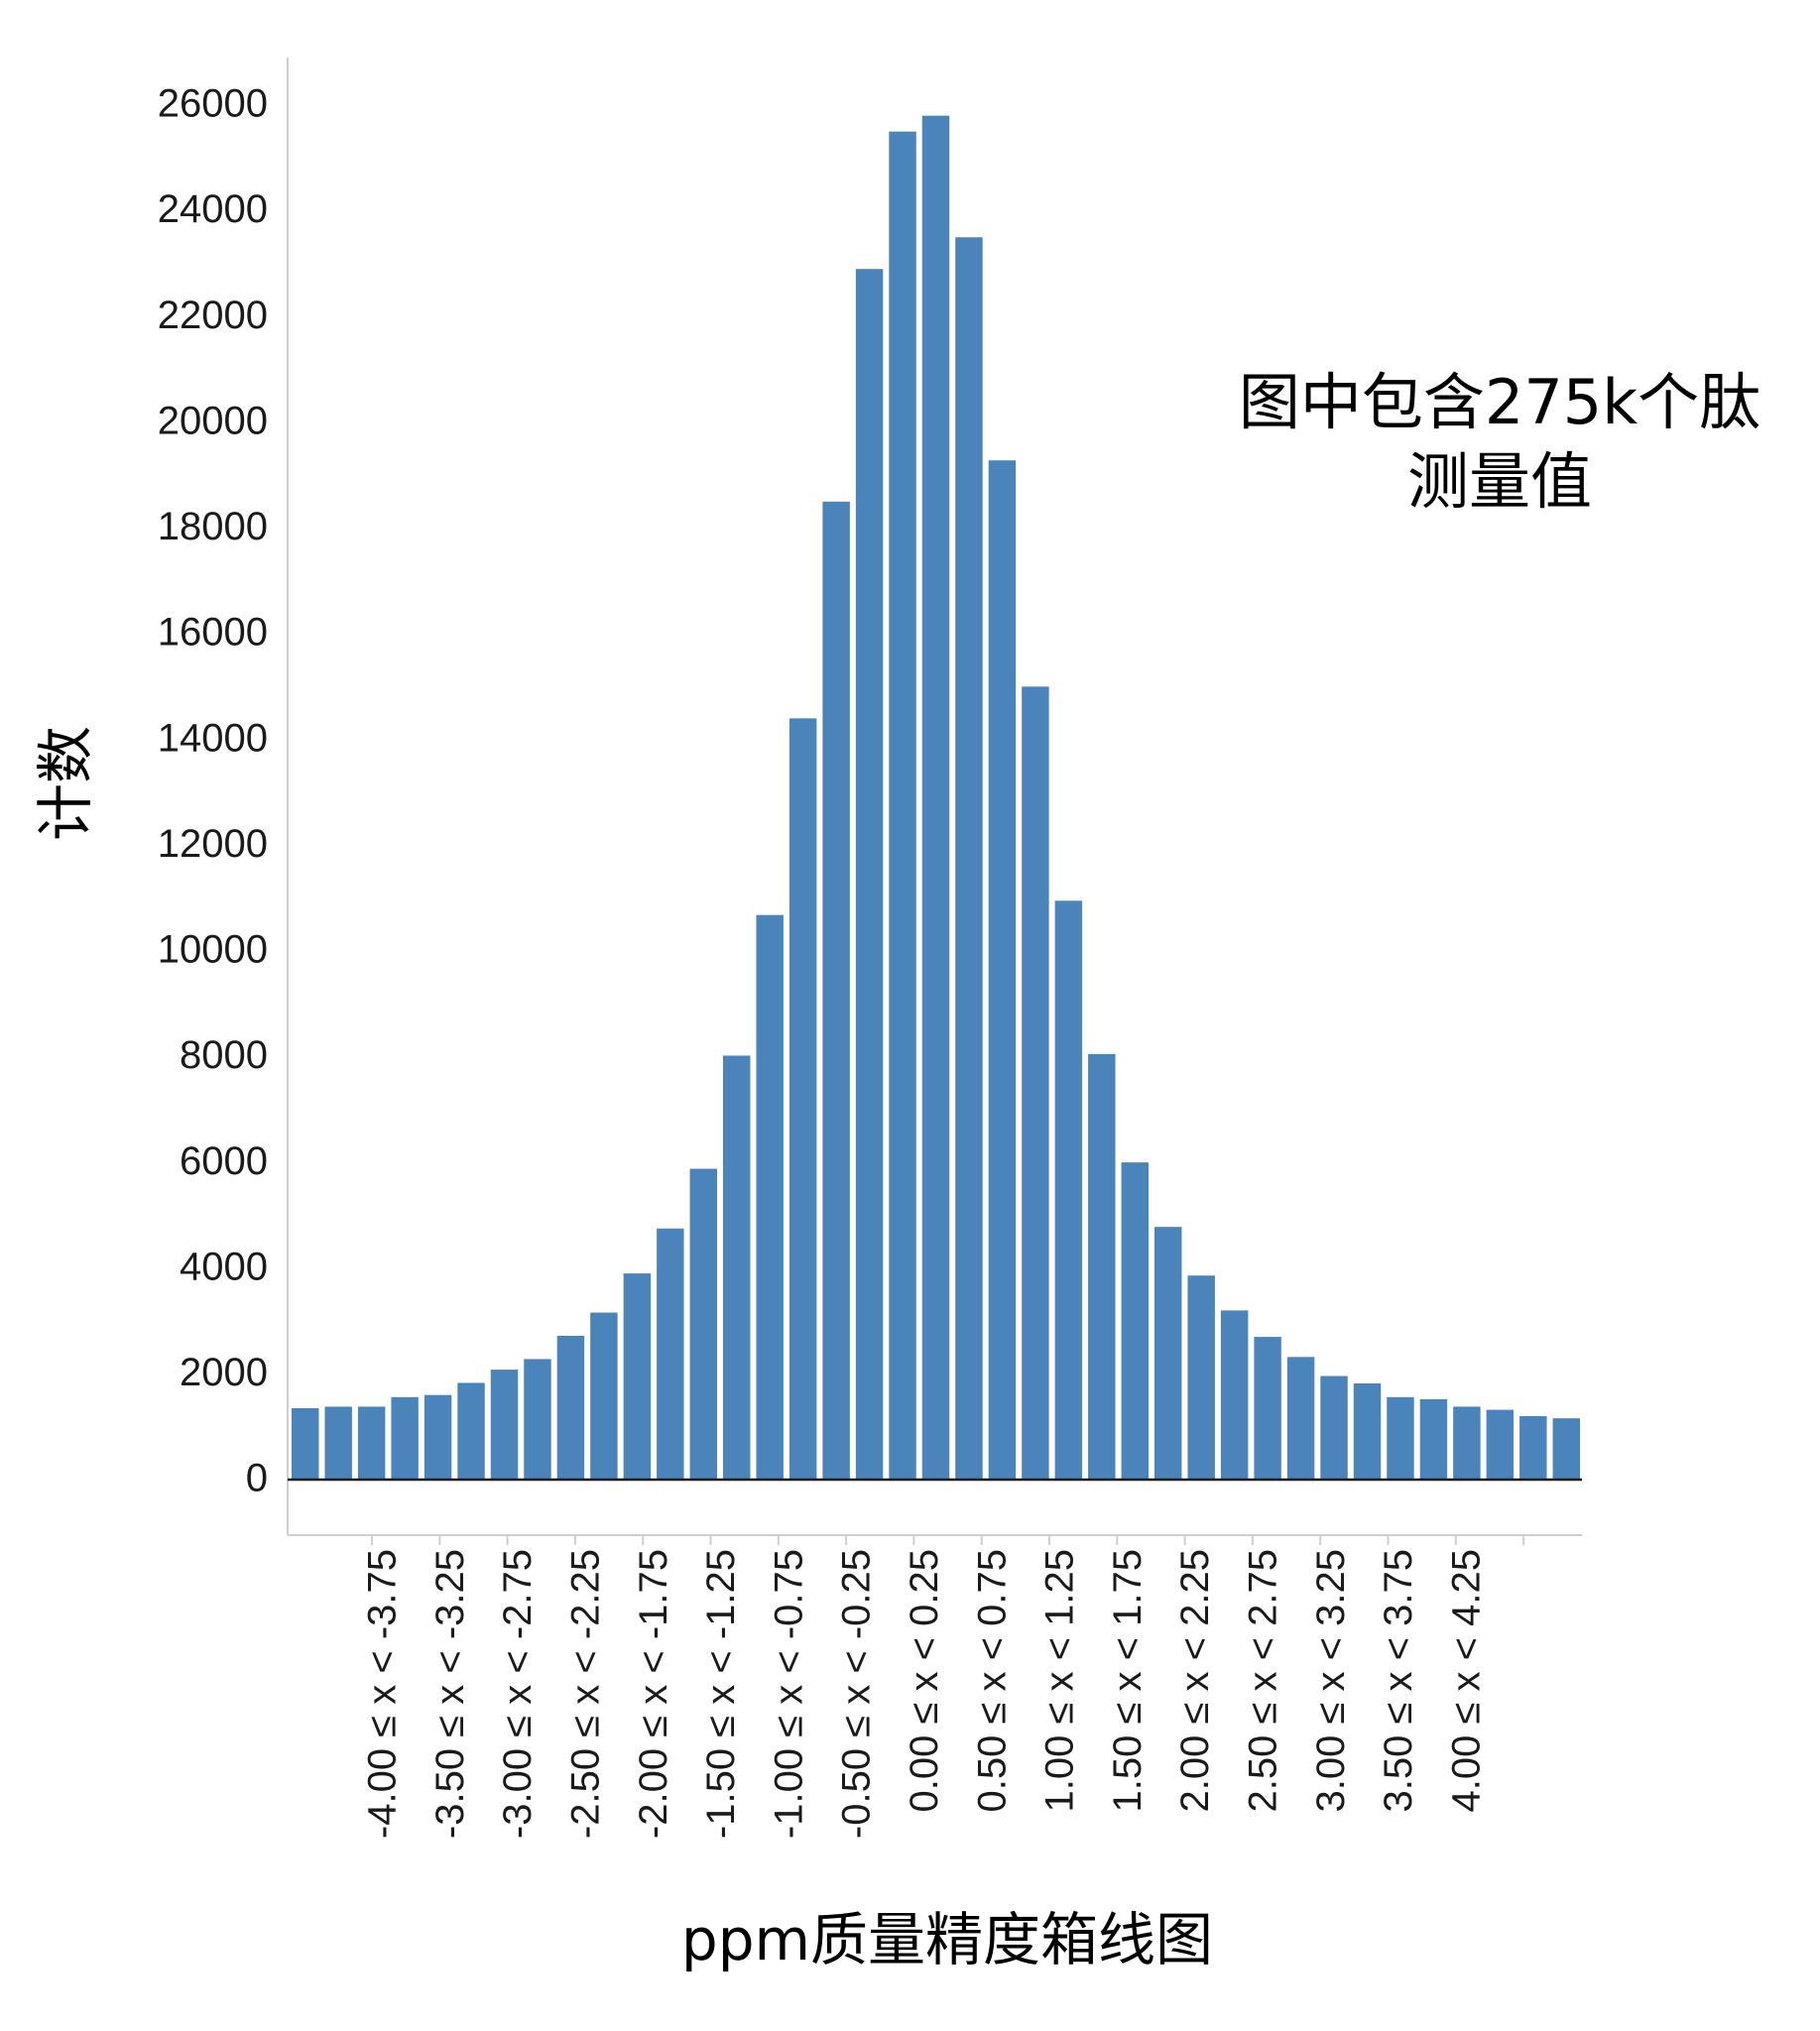  Describe the element at coordinates (213, 527) in the screenshot. I see `y-tick-label: 18000` at that location.